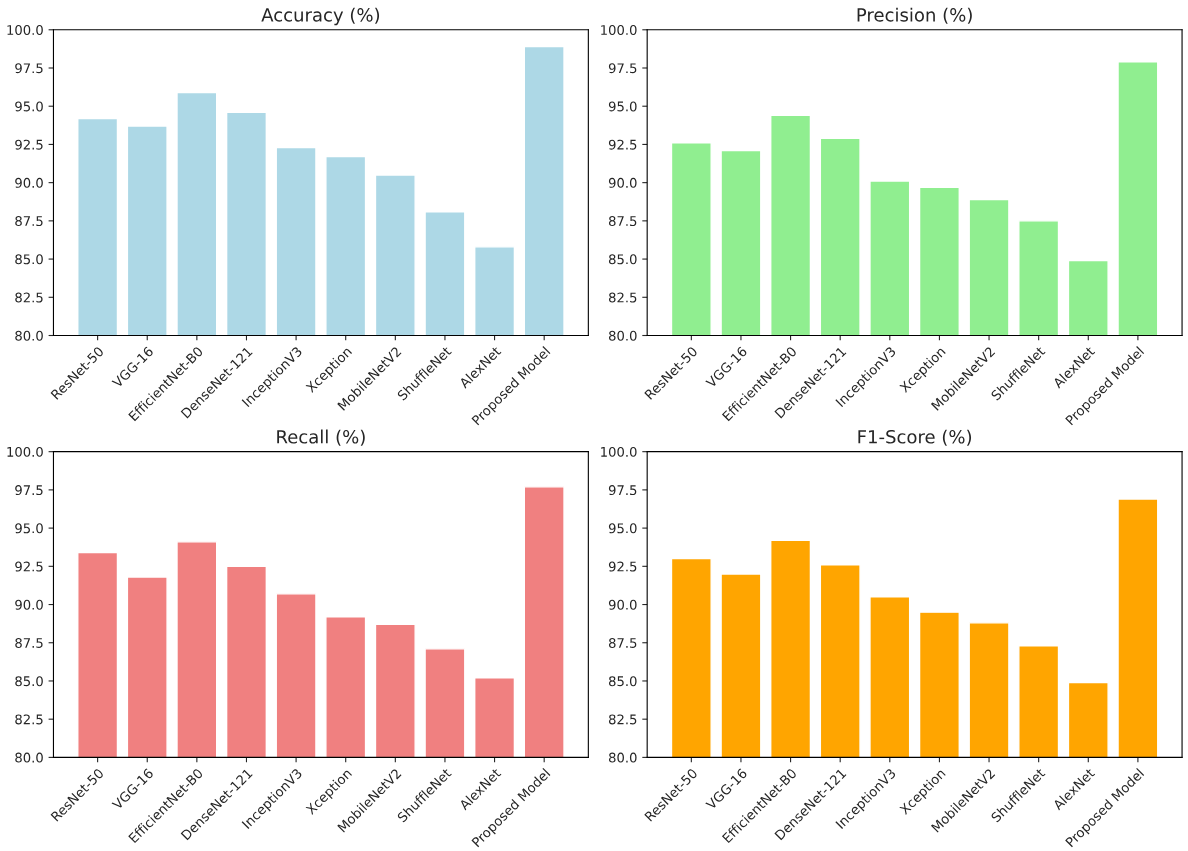  What do you see at coordinates (914, 15) in the screenshot?
I see `chart-title: Precision (%)` at bounding box center [914, 15].